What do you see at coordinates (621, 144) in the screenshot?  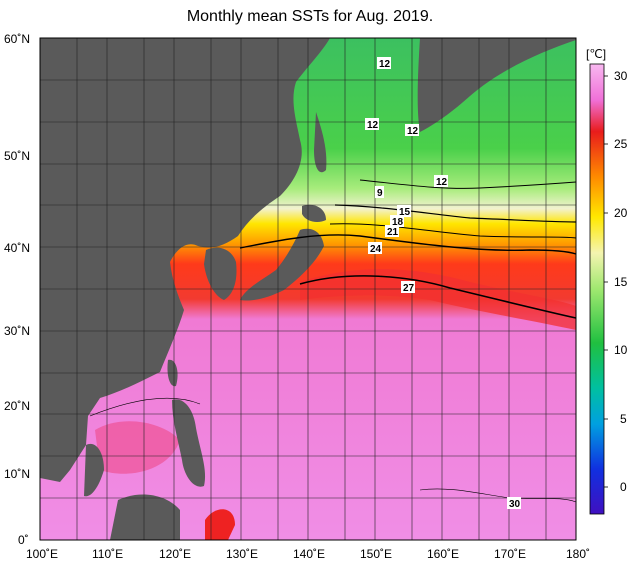 I see `colorbar-tick: 25` at bounding box center [621, 144].